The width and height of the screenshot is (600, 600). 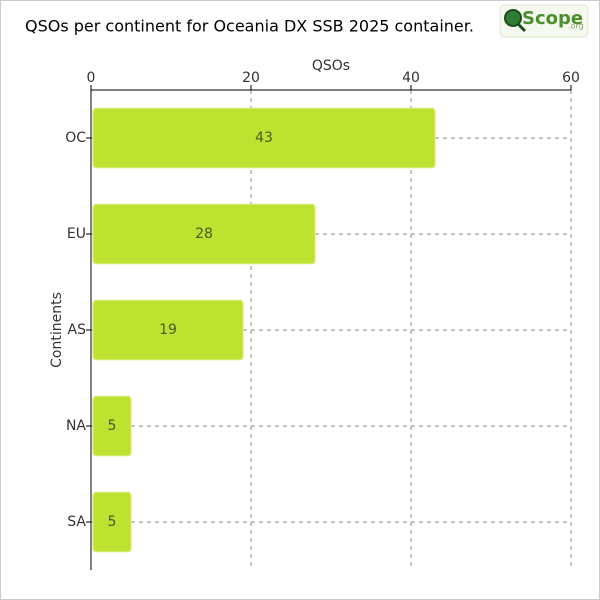 I want to click on logo-text: Scope, so click(x=552, y=18).